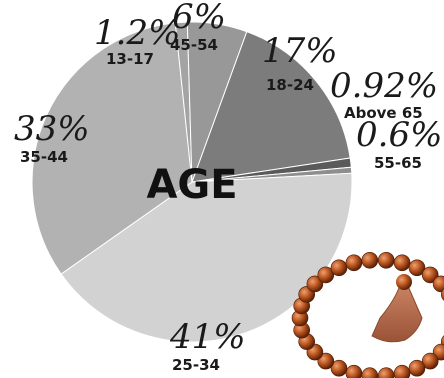 The width and height of the screenshot is (444, 378). Describe the element at coordinates (137, 33) in the screenshot. I see `label-pct-13-17: 1.2%` at that location.